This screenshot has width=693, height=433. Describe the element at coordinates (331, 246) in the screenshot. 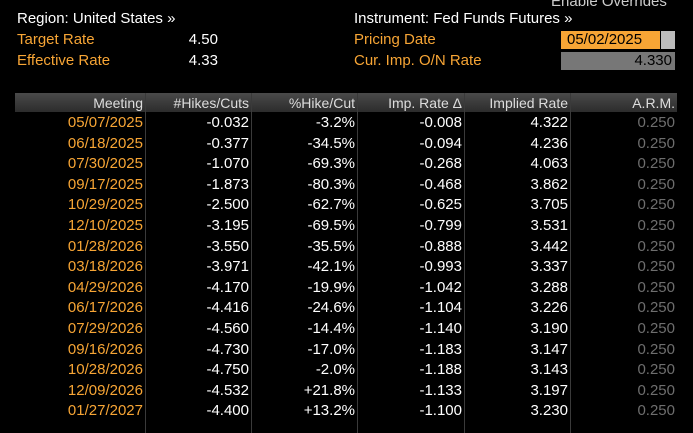

I see `cell: -35.5%` at that location.